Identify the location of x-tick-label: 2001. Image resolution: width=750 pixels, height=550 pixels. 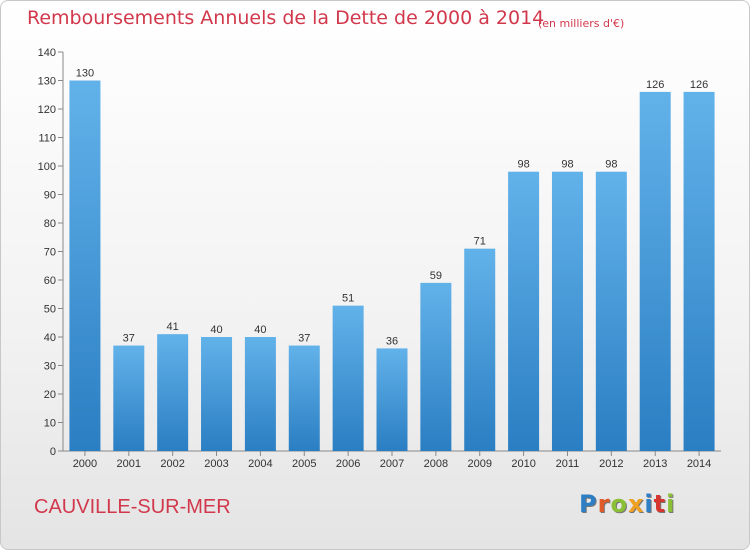
(129, 464).